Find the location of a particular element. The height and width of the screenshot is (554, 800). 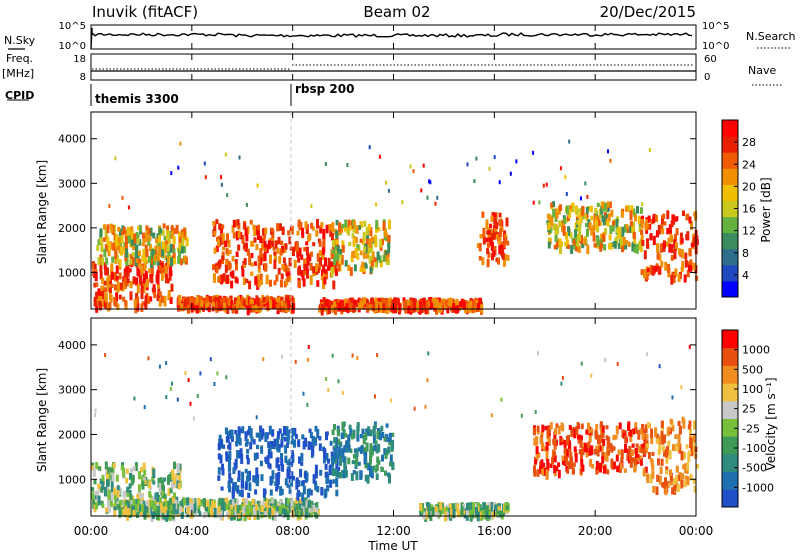

colorbar-tick-label: 500 is located at coordinates (752, 369).